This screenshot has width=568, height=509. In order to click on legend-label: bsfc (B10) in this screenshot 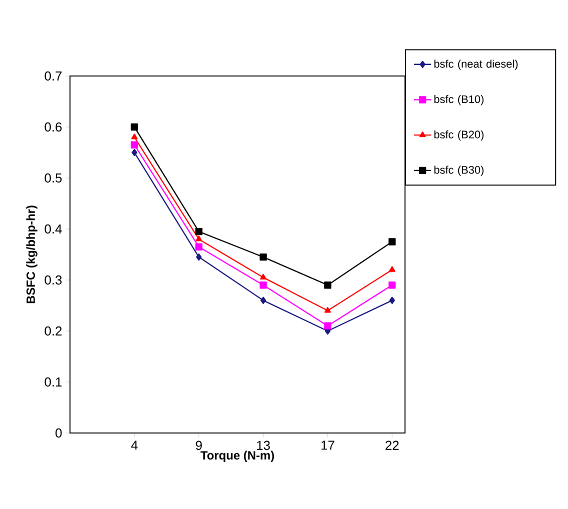, I will do `click(459, 100)`.